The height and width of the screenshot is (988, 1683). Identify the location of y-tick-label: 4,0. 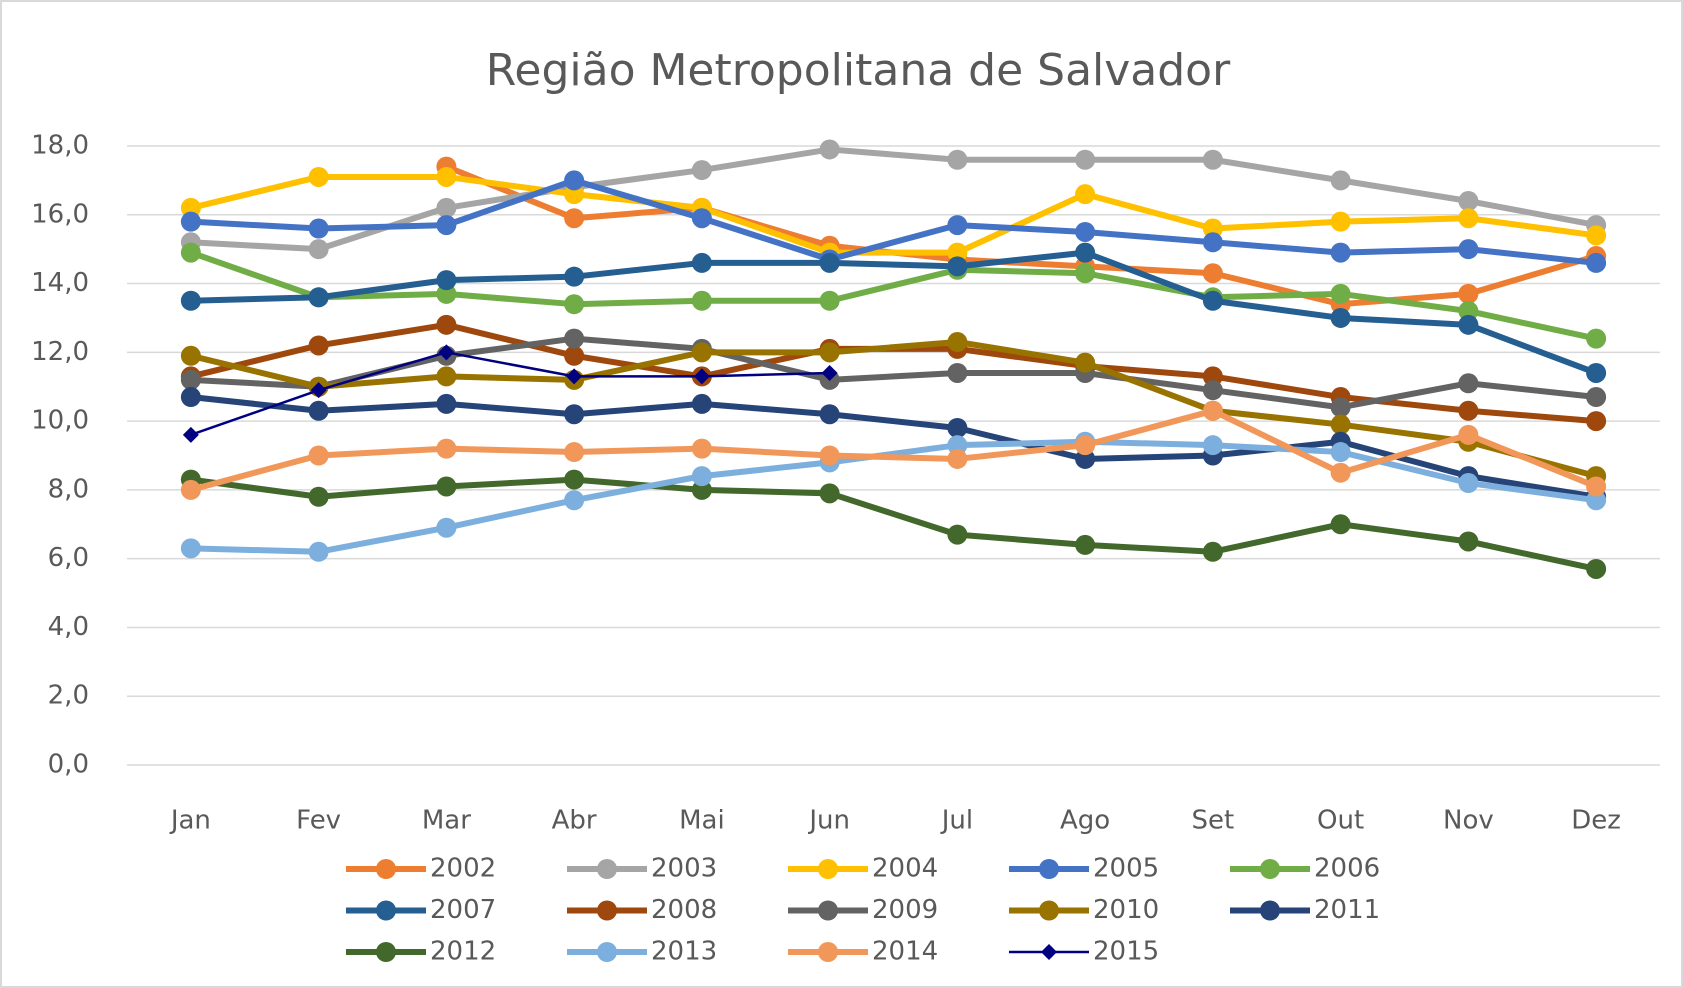
(68, 627).